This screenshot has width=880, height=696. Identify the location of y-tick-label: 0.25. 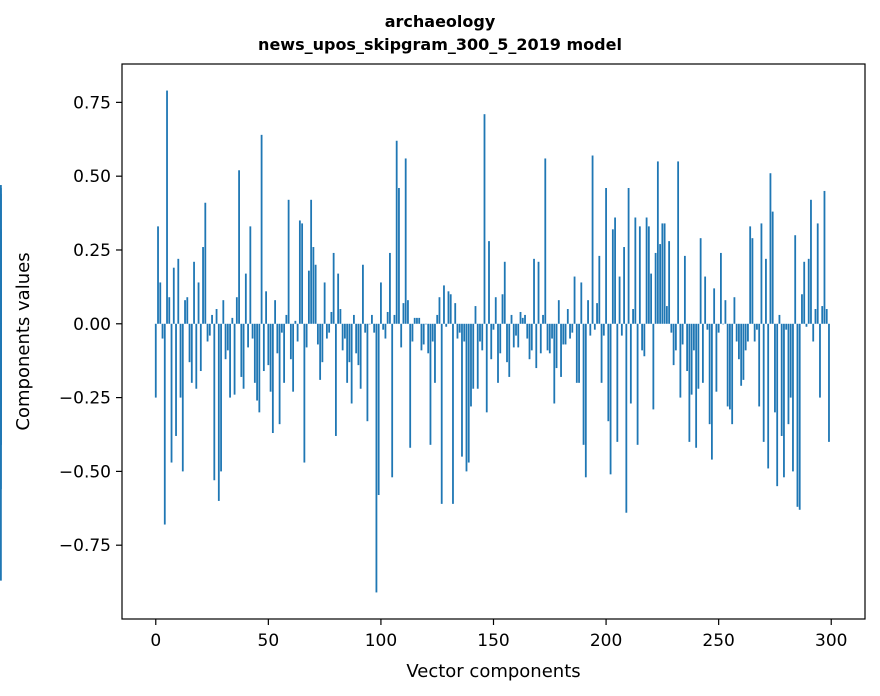
(92, 251).